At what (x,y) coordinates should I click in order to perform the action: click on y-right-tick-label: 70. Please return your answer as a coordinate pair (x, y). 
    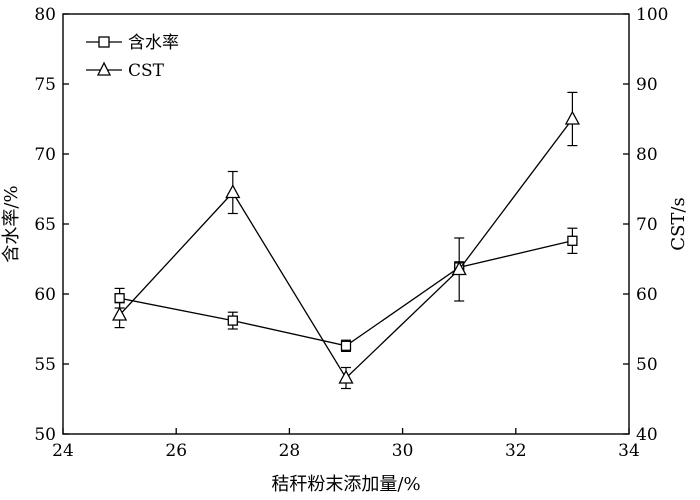
    Looking at the image, I should click on (647, 225).